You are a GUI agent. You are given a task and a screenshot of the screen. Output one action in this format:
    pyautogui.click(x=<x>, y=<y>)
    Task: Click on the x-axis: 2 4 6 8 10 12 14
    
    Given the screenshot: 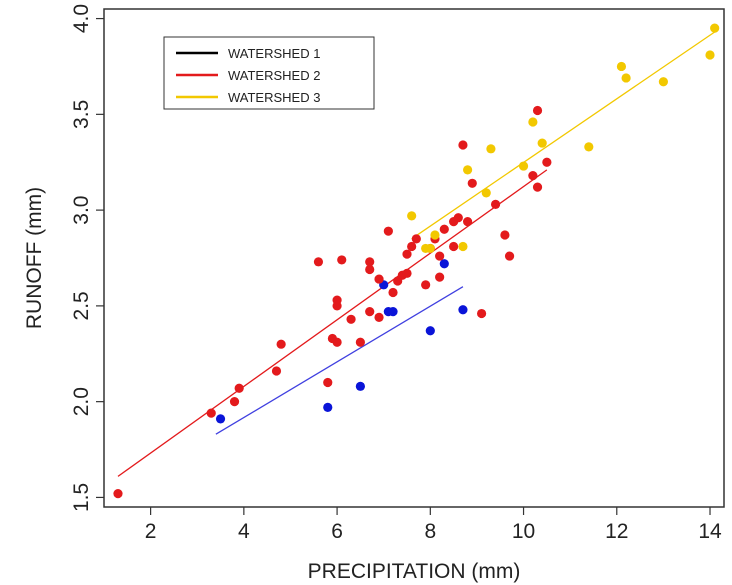 What is the action you would take?
    pyautogui.click(x=433, y=525)
    